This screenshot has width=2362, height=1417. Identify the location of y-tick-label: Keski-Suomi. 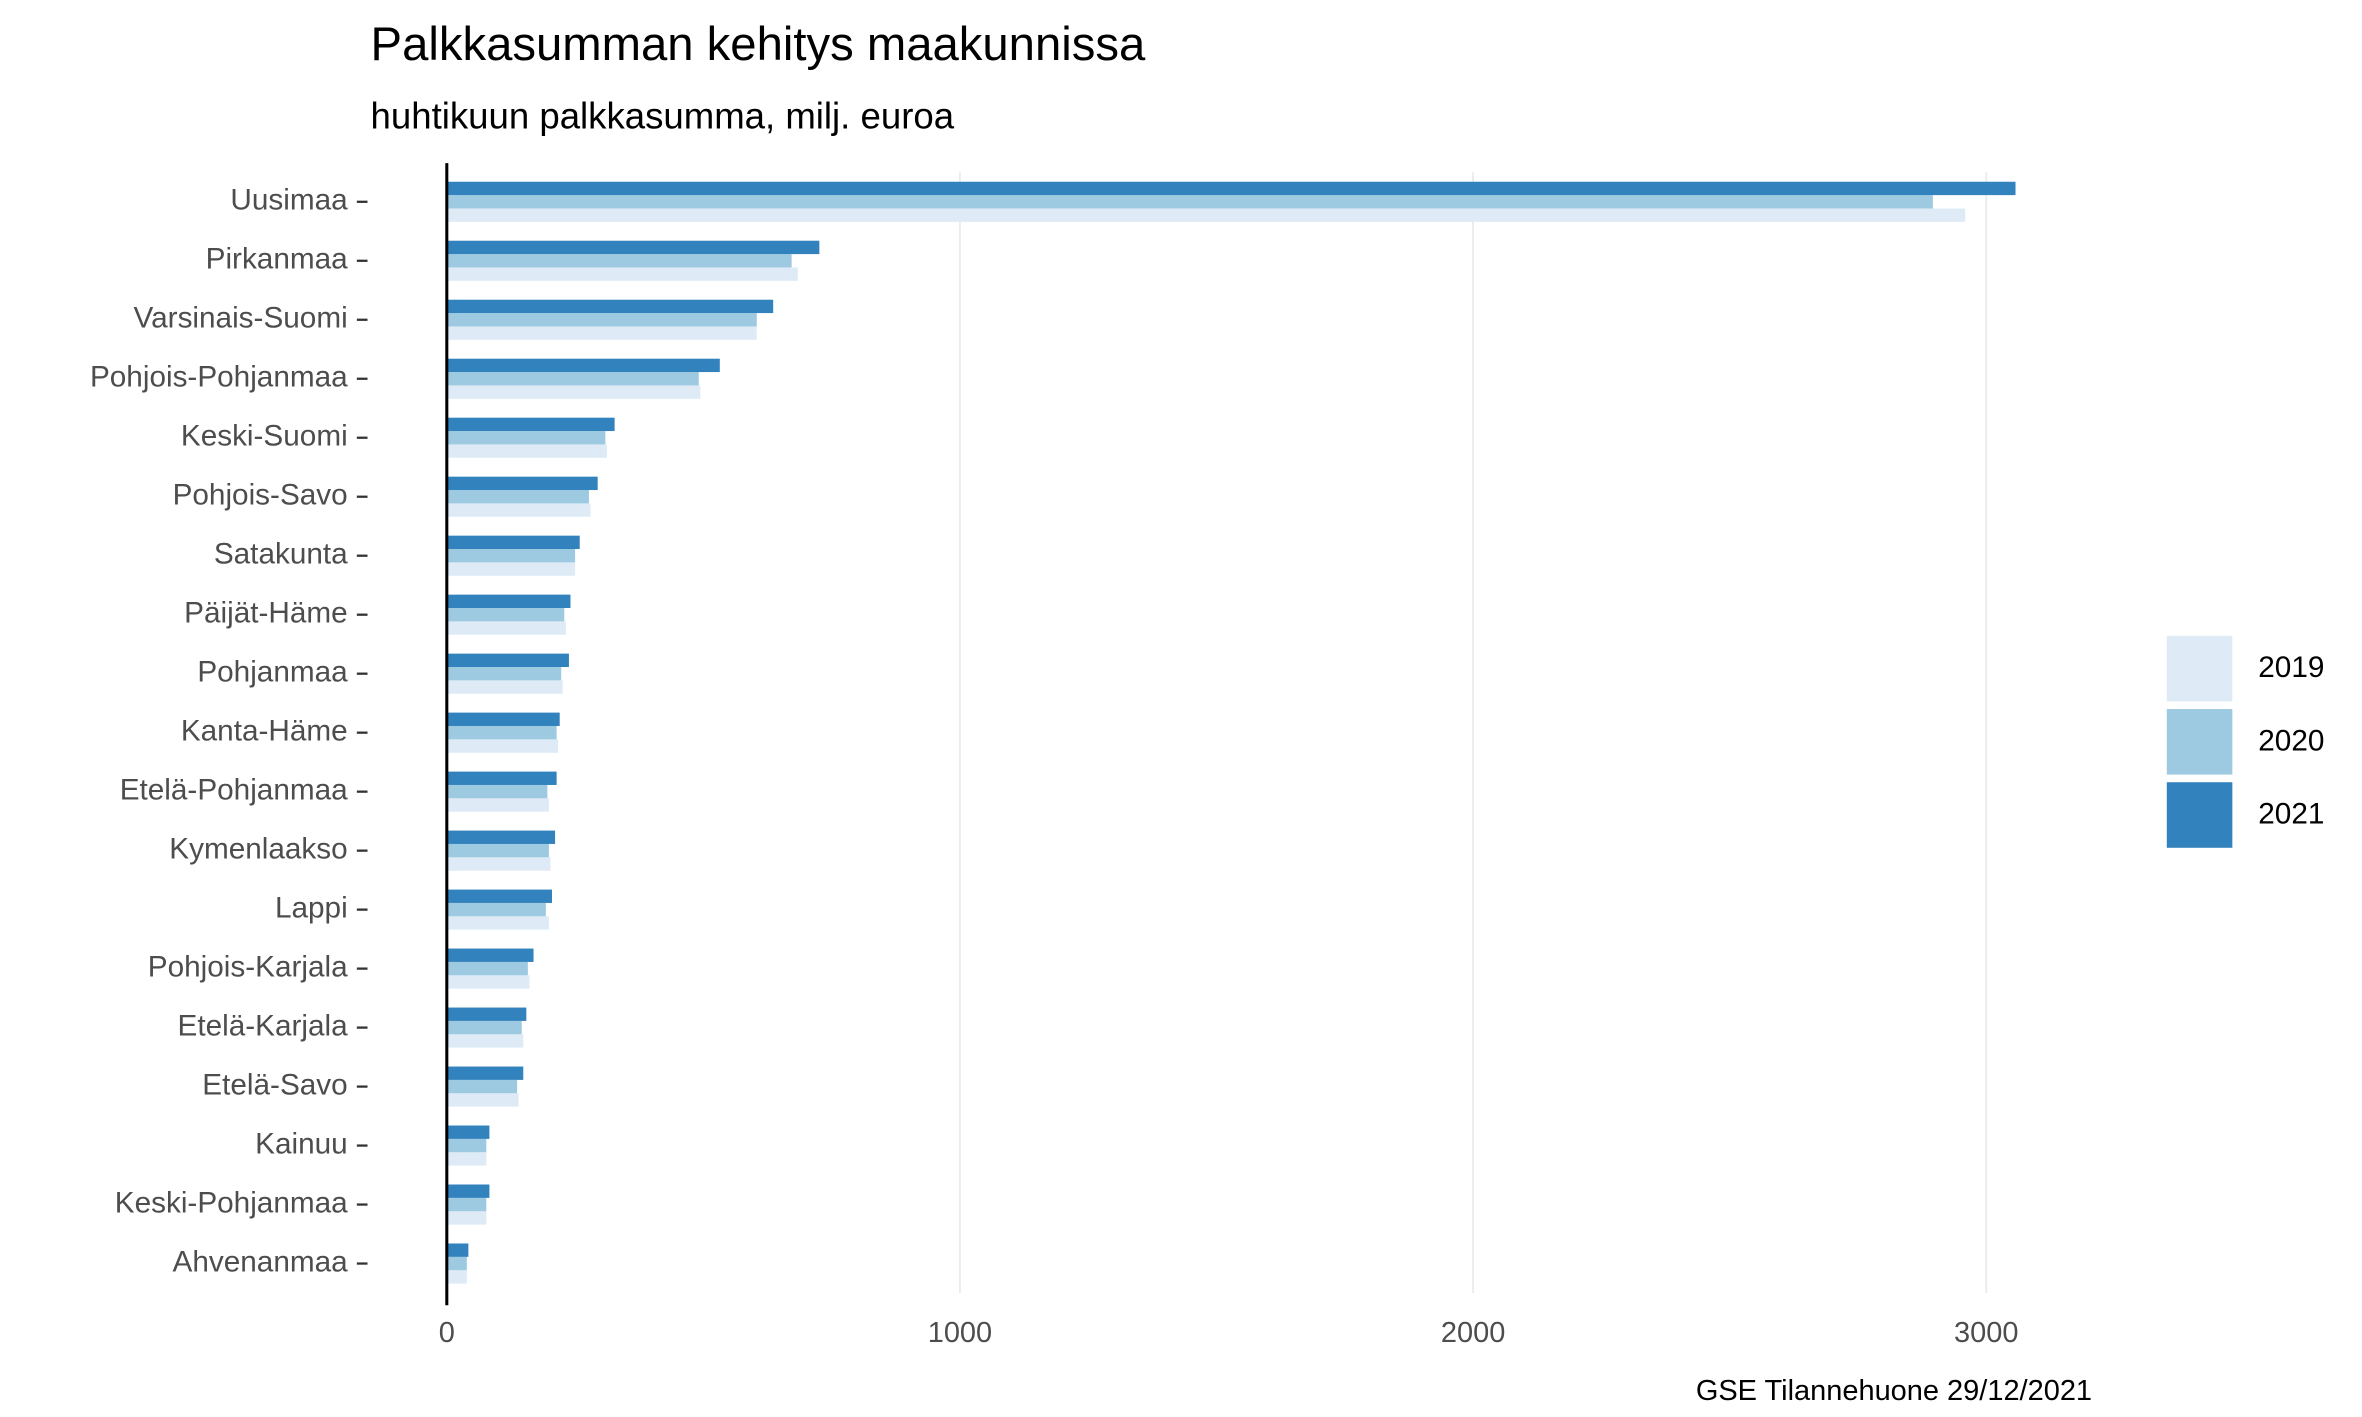
(264, 436).